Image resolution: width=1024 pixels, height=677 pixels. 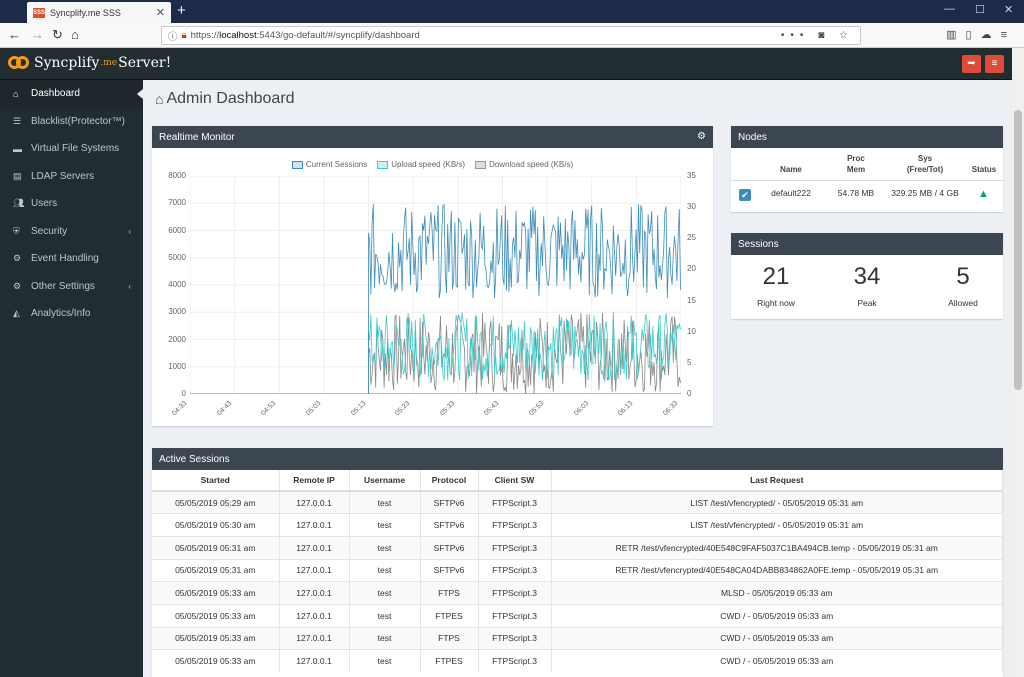 What do you see at coordinates (449, 481) in the screenshot?
I see `column-header: Protocol` at bounding box center [449, 481].